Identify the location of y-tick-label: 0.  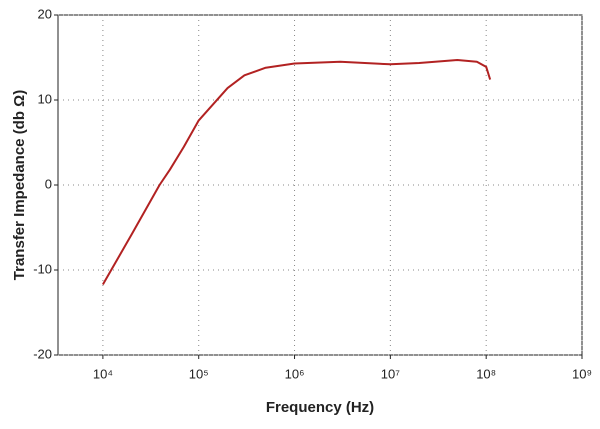
(48, 183).